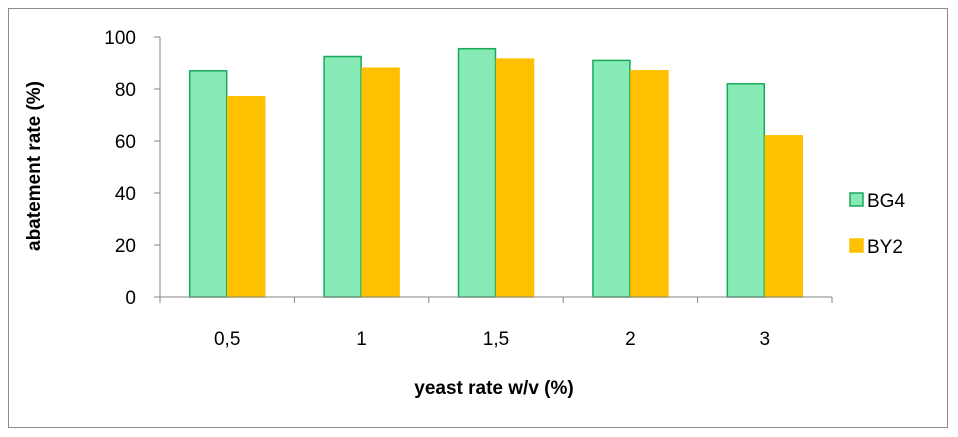  I want to click on y-axis-title: abatement rate (%), so click(34, 166).